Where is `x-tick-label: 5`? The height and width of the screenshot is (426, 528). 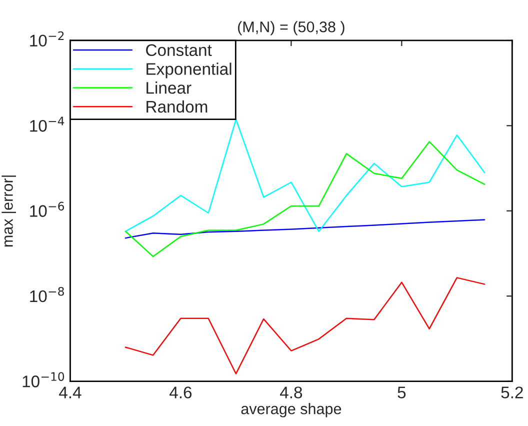 x-tick-label: 5 is located at coordinates (402, 392).